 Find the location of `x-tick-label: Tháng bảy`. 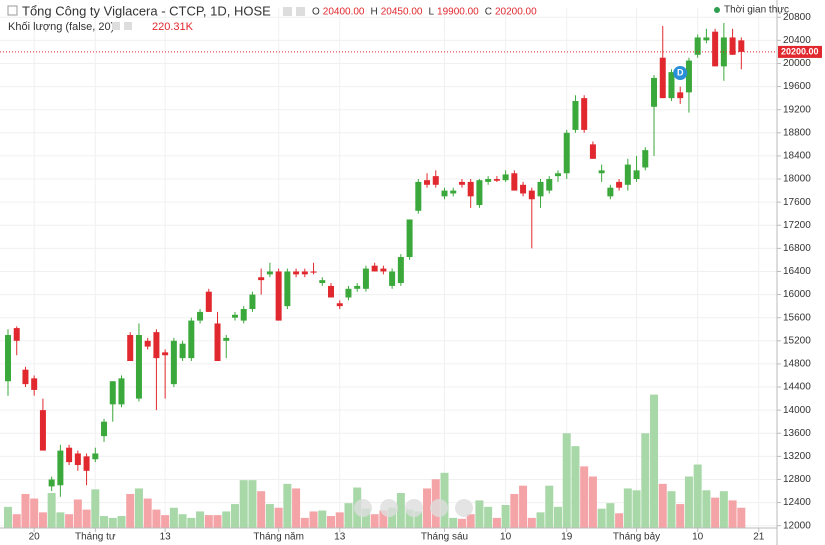

x-tick-label: Tháng bảy is located at coordinates (636, 537).